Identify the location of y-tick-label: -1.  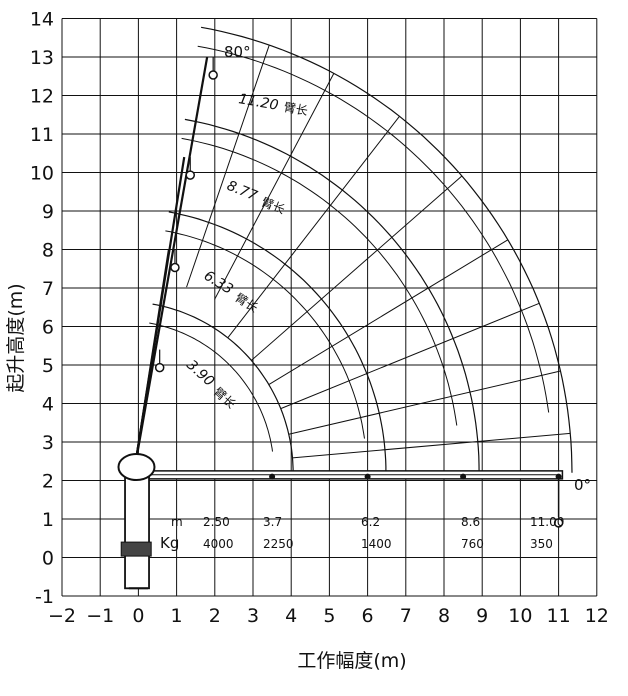
(44, 597).